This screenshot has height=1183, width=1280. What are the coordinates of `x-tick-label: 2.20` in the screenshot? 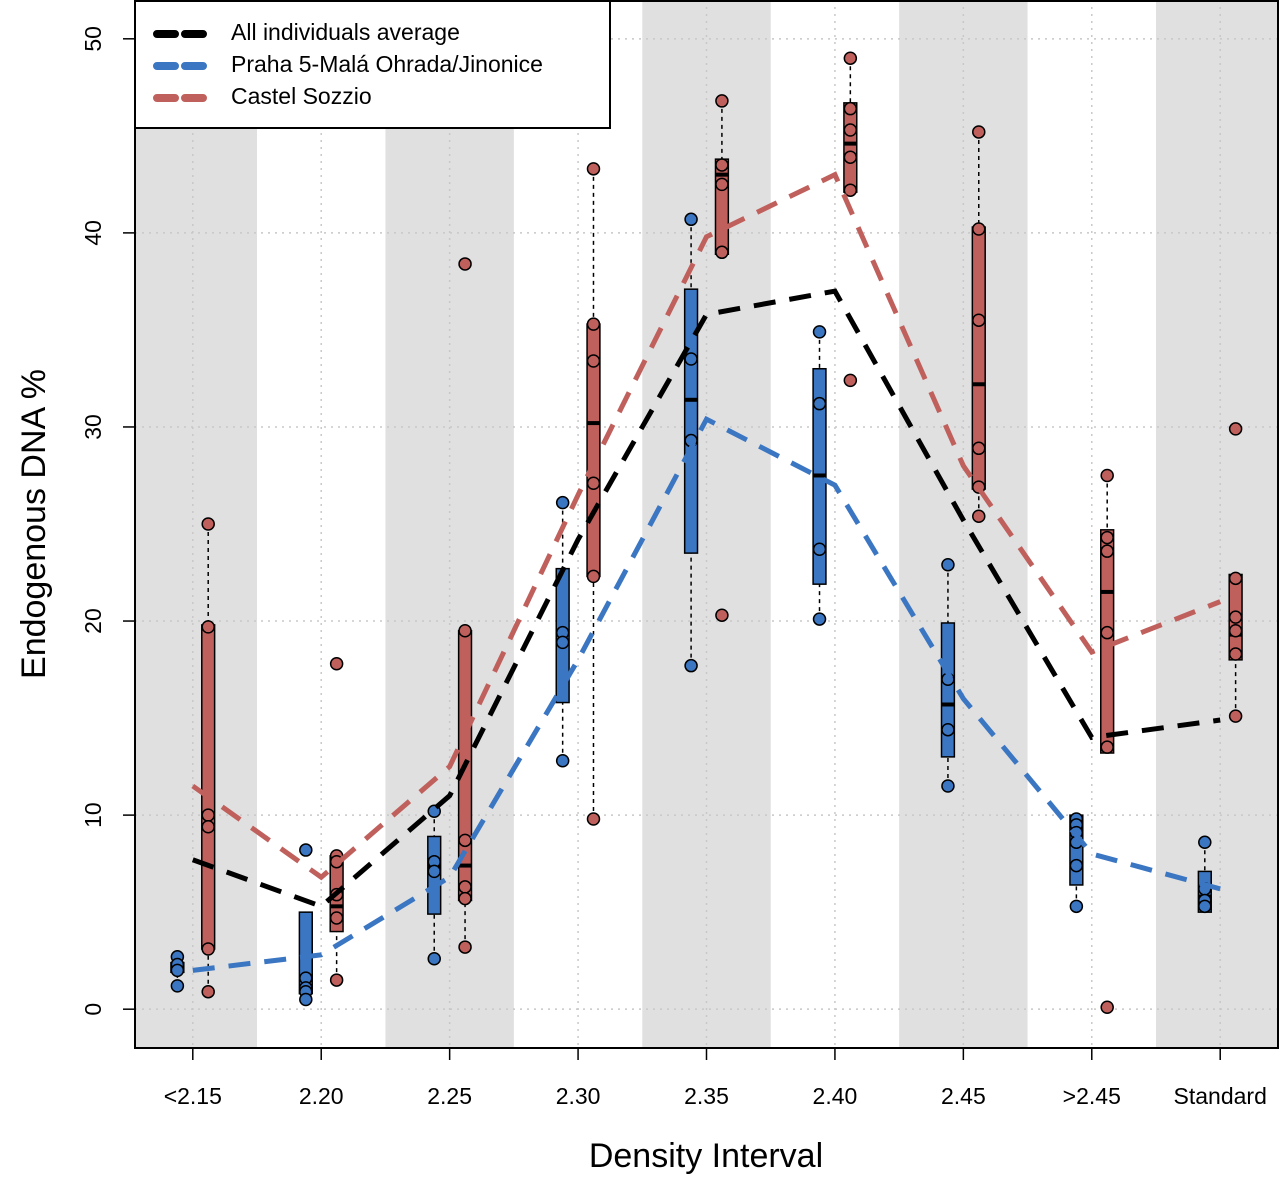 It's located at (321, 1096).